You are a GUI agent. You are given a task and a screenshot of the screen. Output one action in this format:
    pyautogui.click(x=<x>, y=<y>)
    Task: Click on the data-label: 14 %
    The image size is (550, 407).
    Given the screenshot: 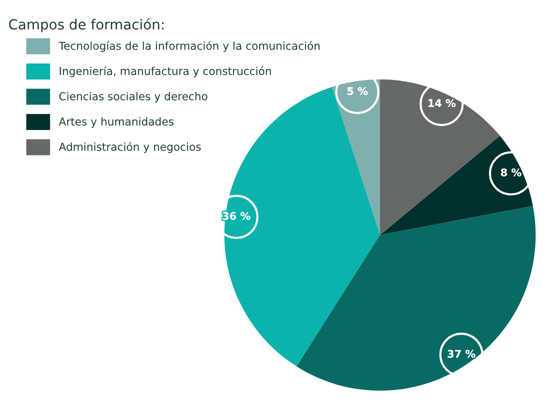 What is the action you would take?
    pyautogui.click(x=442, y=103)
    